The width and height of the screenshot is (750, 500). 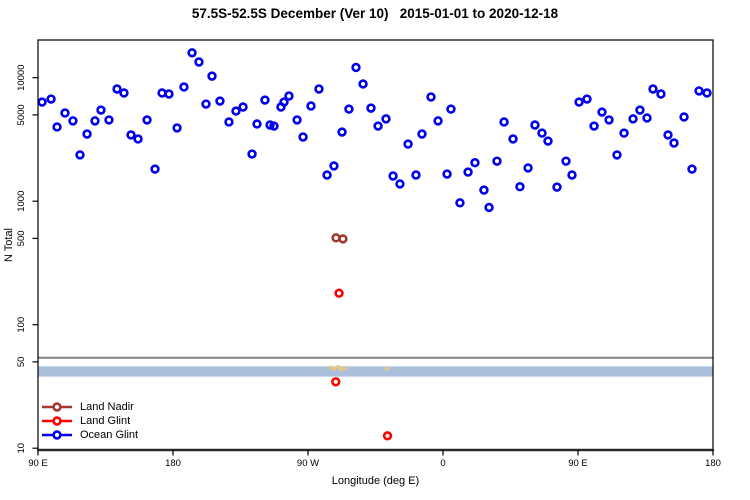 I want to click on y-tick-label: 50, so click(x=21, y=362).